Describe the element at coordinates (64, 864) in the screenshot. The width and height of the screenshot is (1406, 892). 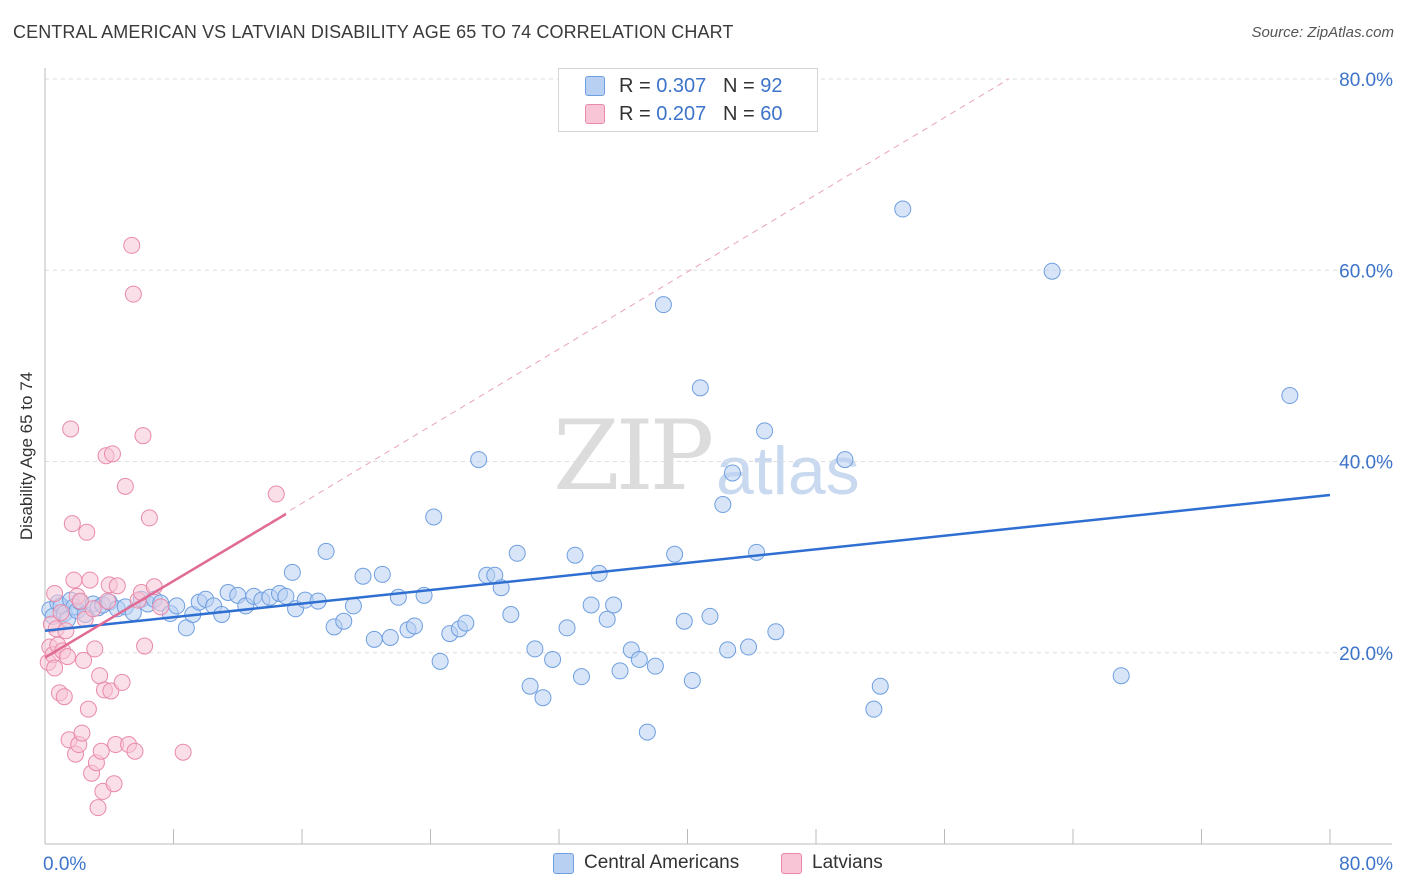
I see `x-tick-label: 0.0%` at that location.